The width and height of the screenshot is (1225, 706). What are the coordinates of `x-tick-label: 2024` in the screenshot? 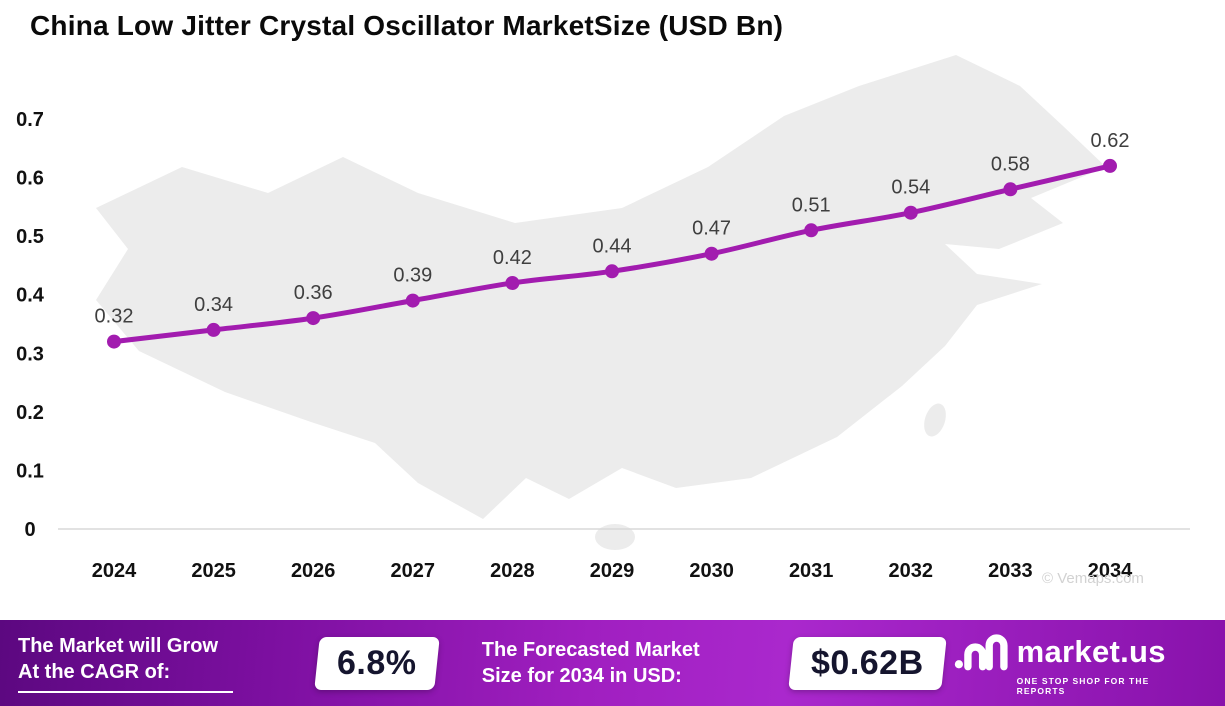 It's located at (114, 571).